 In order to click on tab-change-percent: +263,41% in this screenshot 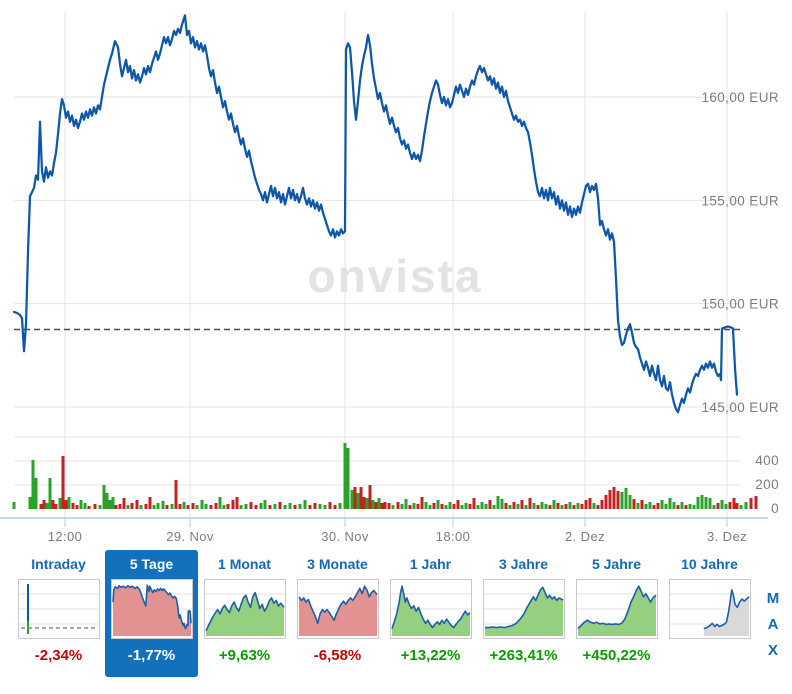, I will do `click(523, 655)`.